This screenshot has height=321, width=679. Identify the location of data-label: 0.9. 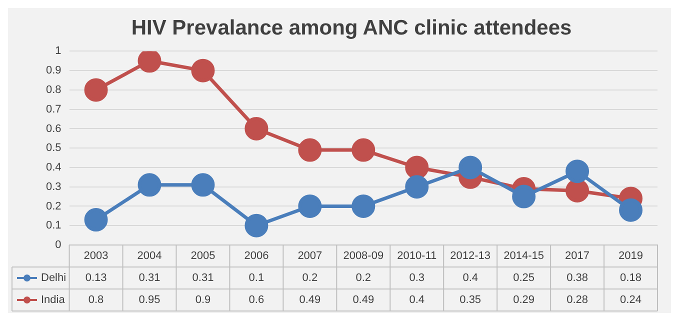
(203, 300).